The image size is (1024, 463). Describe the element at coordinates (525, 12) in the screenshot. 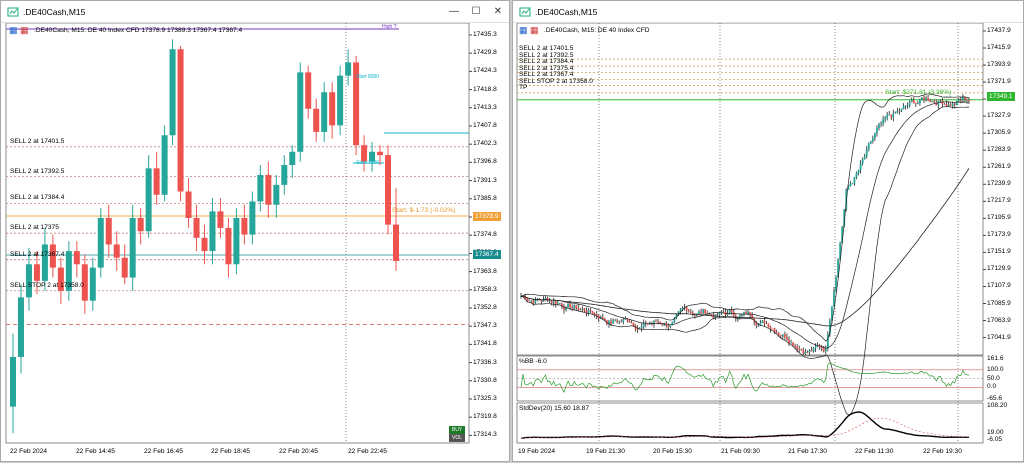

I see `chart-window-icon` at that location.